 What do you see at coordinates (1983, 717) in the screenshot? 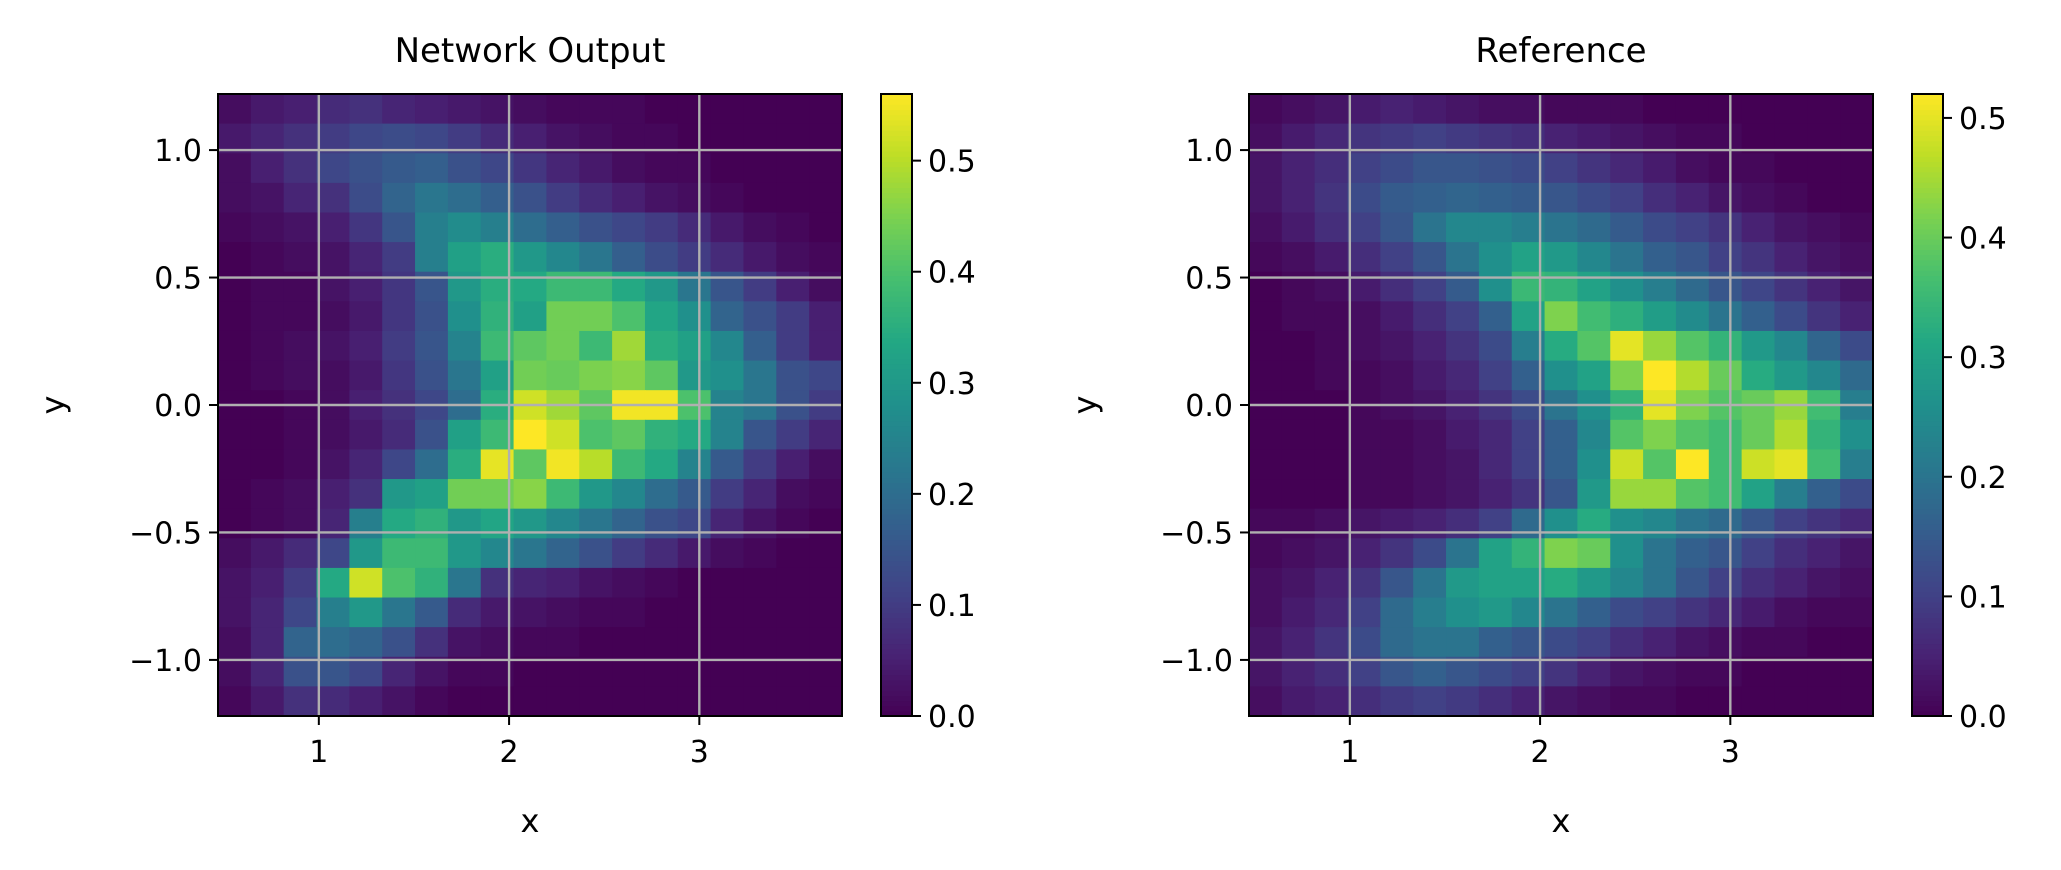
I see `colorbar-tick-label: 0.0` at bounding box center [1983, 717].